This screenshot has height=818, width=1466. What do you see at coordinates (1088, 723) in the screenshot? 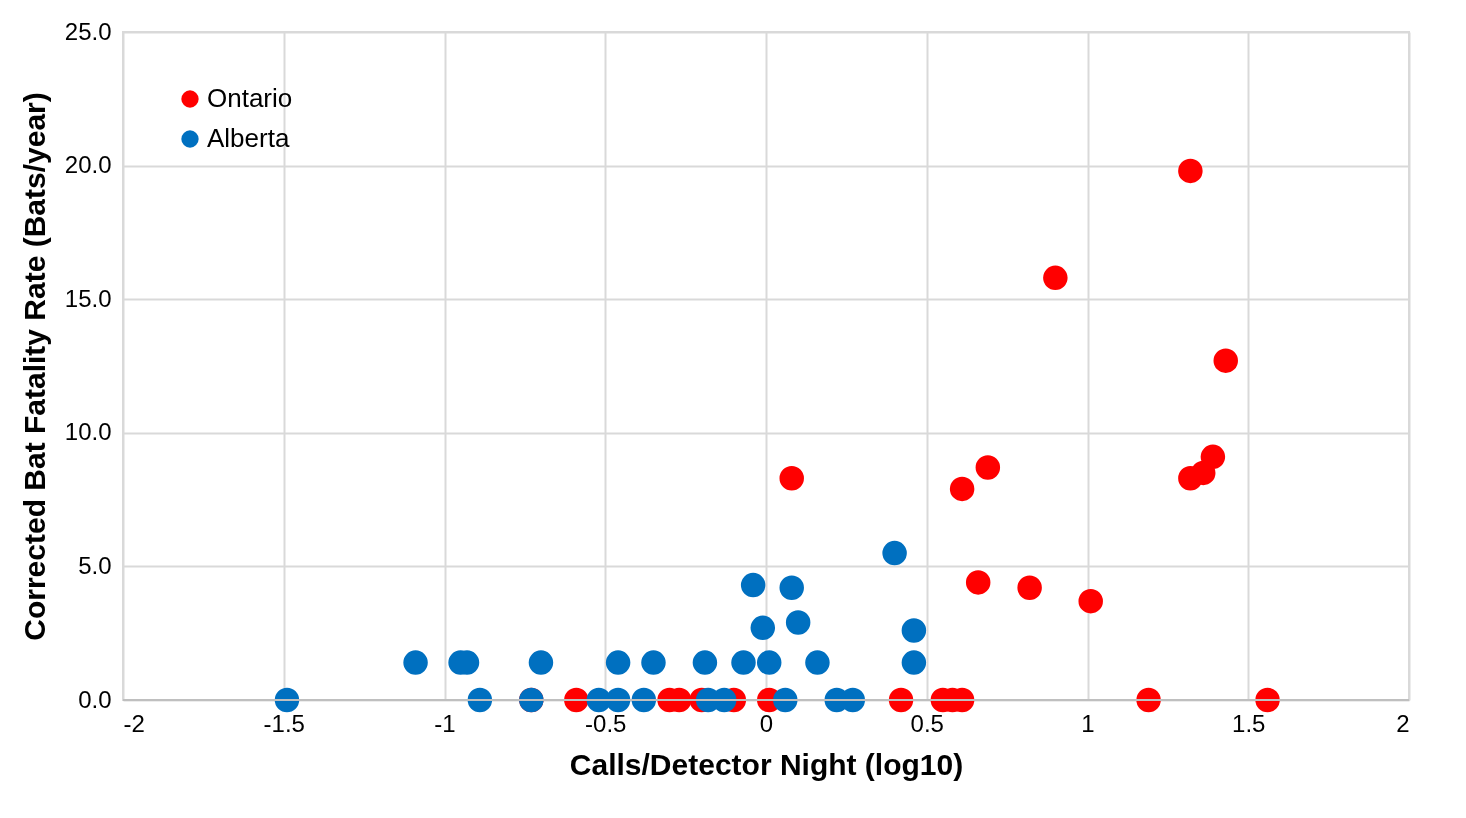
I see `x-tick-label: 1` at bounding box center [1088, 723].